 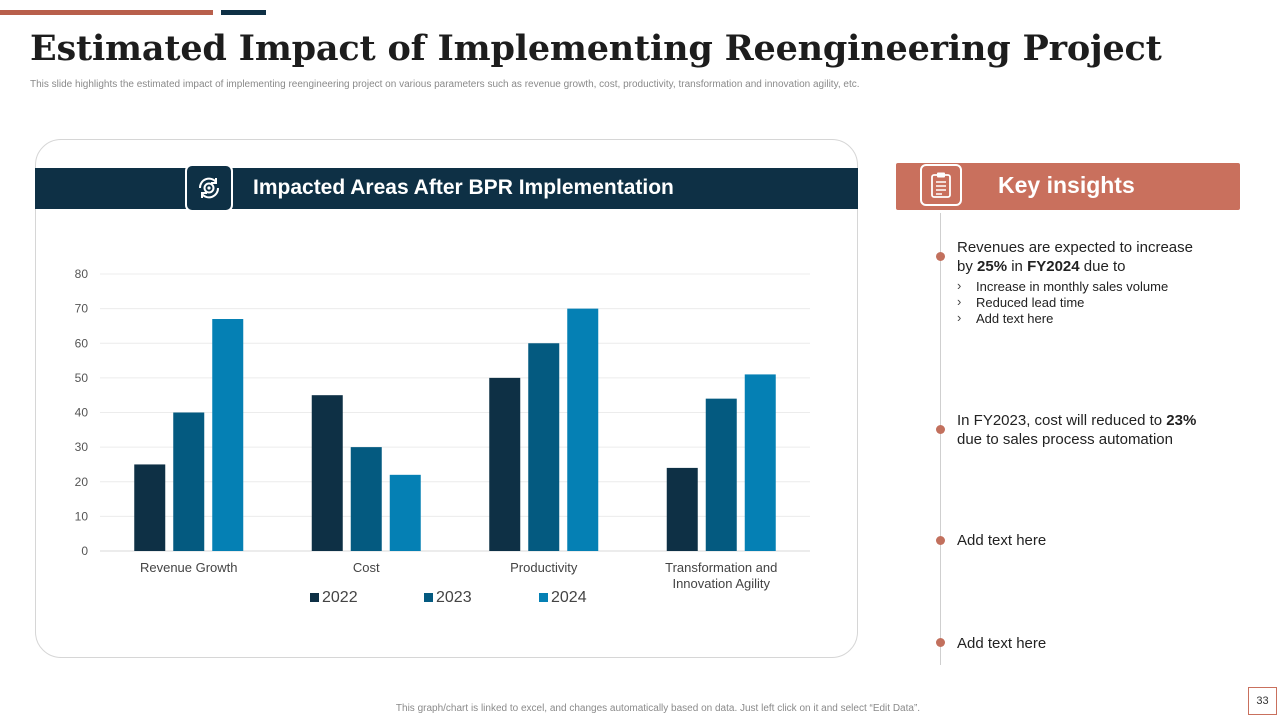 I want to click on y-tick-label: 30, so click(x=82, y=447).